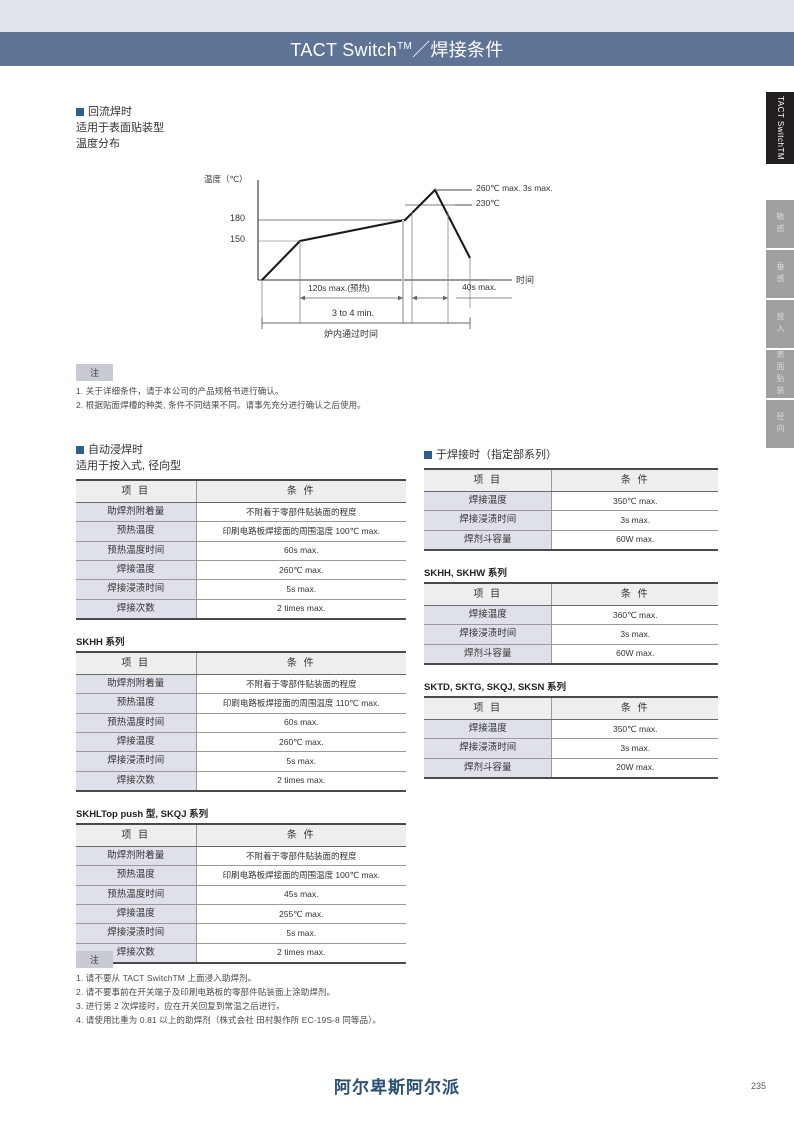 Image resolution: width=794 pixels, height=1123 pixels. I want to click on table-row: 预热温度时间 60s max., so click(241, 722).